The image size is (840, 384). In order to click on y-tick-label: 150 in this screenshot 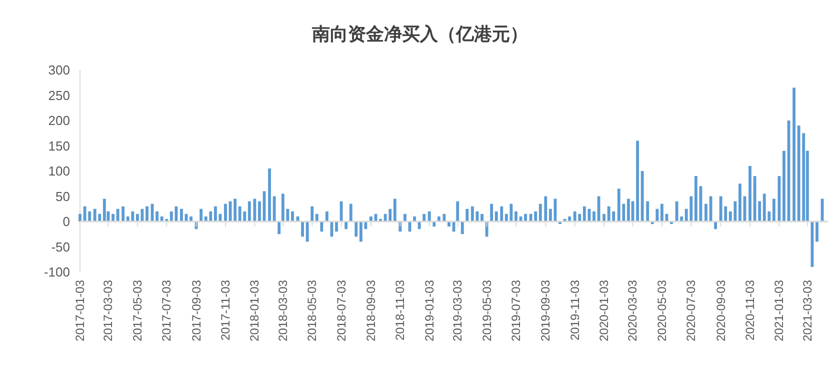, I will do `click(59, 146)`.